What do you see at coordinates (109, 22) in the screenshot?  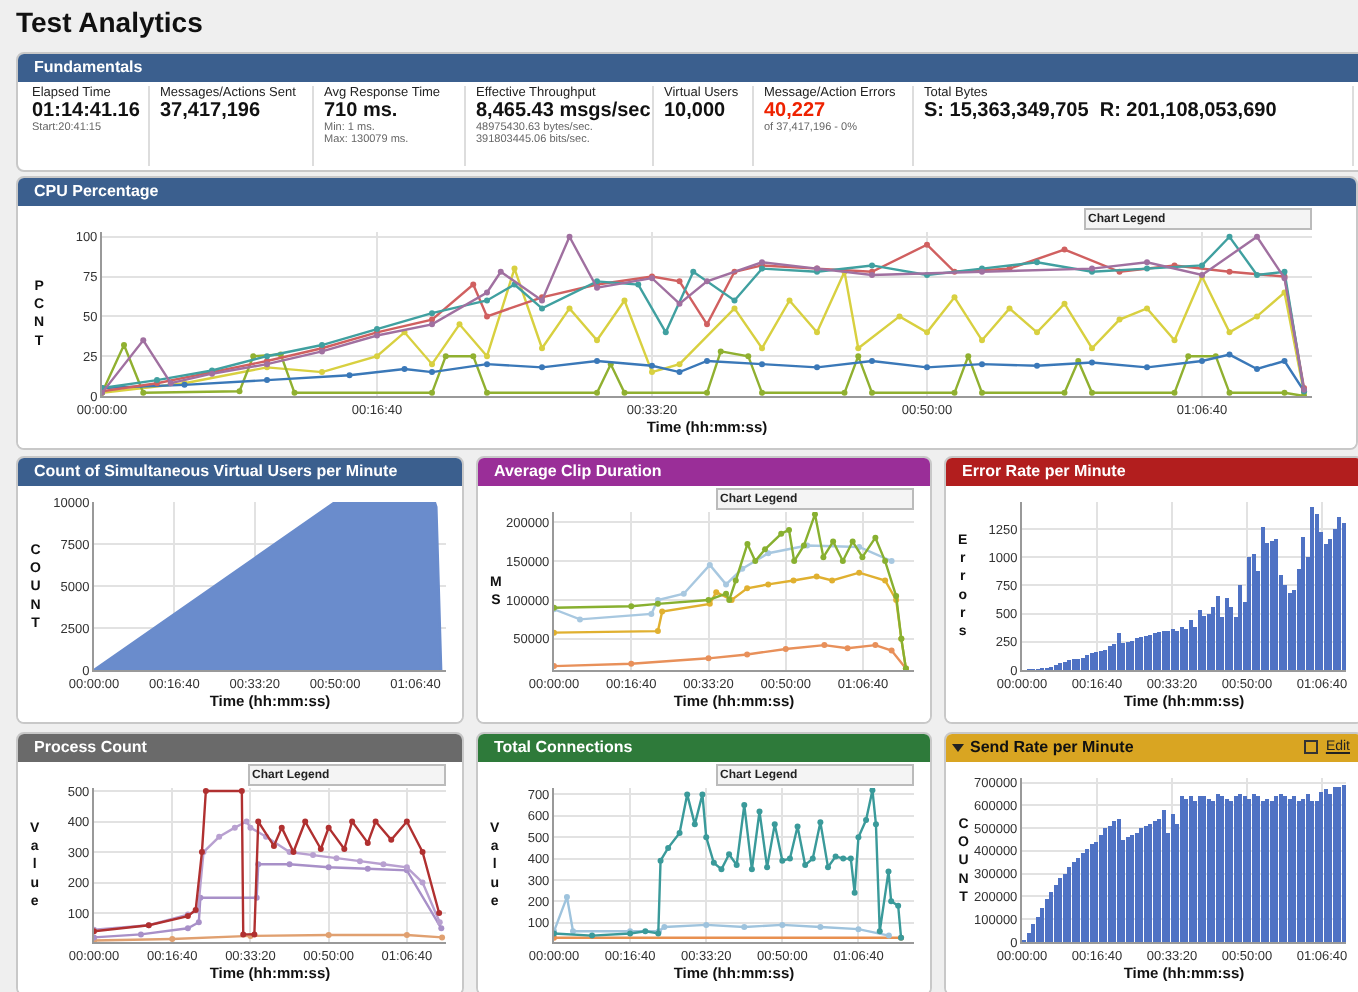 I see `text: Test Analytics` at bounding box center [109, 22].